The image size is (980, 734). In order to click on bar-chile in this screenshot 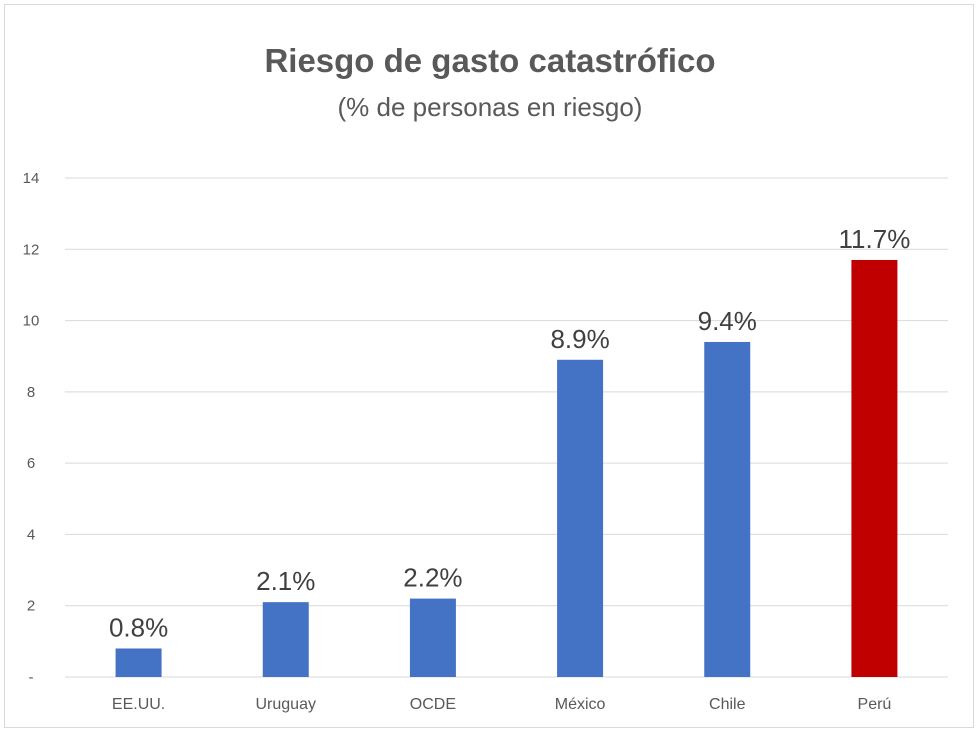, I will do `click(727, 509)`.